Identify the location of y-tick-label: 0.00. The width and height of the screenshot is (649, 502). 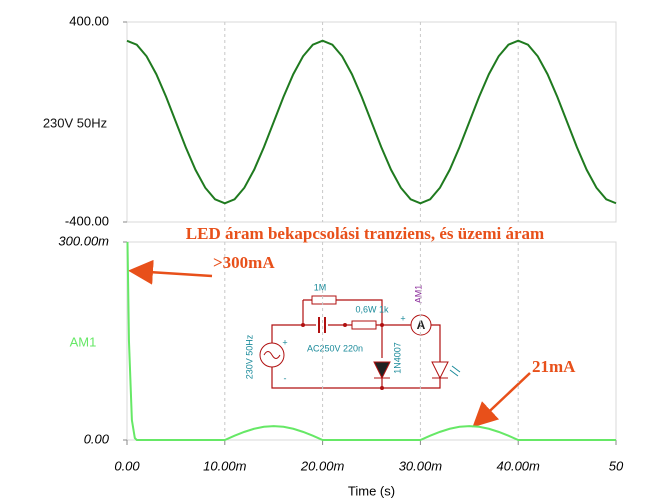
(97, 438).